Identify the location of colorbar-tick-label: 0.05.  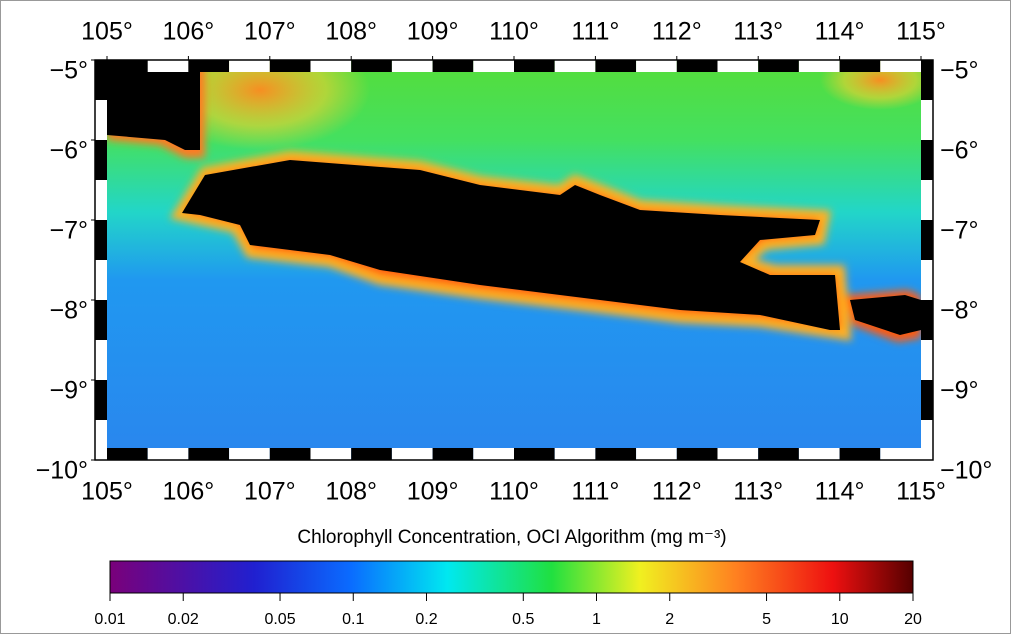
(279, 619).